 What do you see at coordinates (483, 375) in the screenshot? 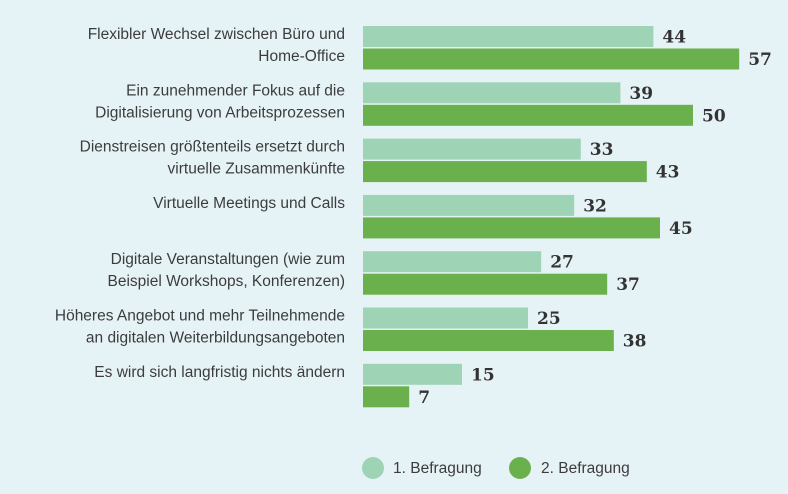
I see `value-label: 15` at bounding box center [483, 375].